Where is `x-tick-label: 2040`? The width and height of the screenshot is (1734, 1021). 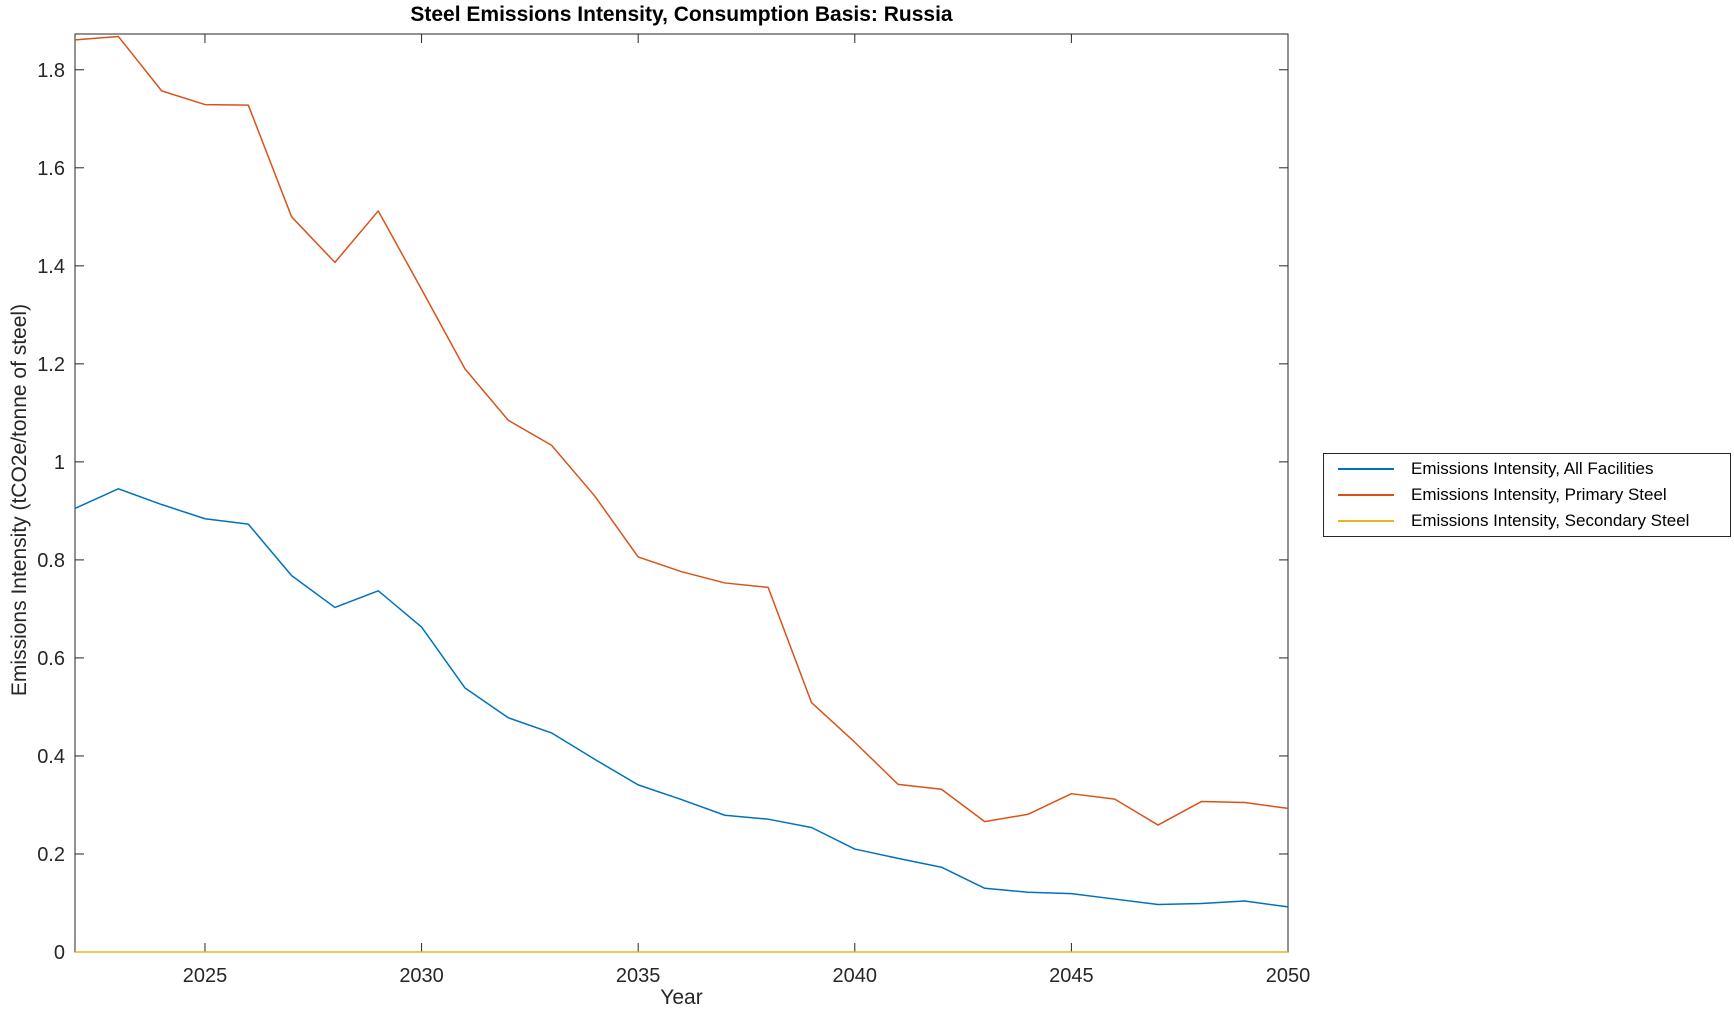
x-tick-label: 2040 is located at coordinates (855, 976).